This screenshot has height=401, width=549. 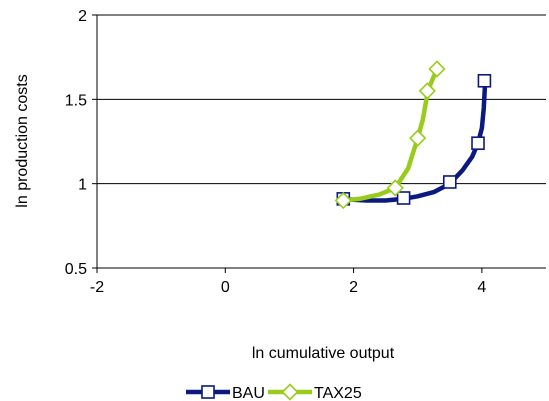 I want to click on legend-label: BAU, so click(x=248, y=393).